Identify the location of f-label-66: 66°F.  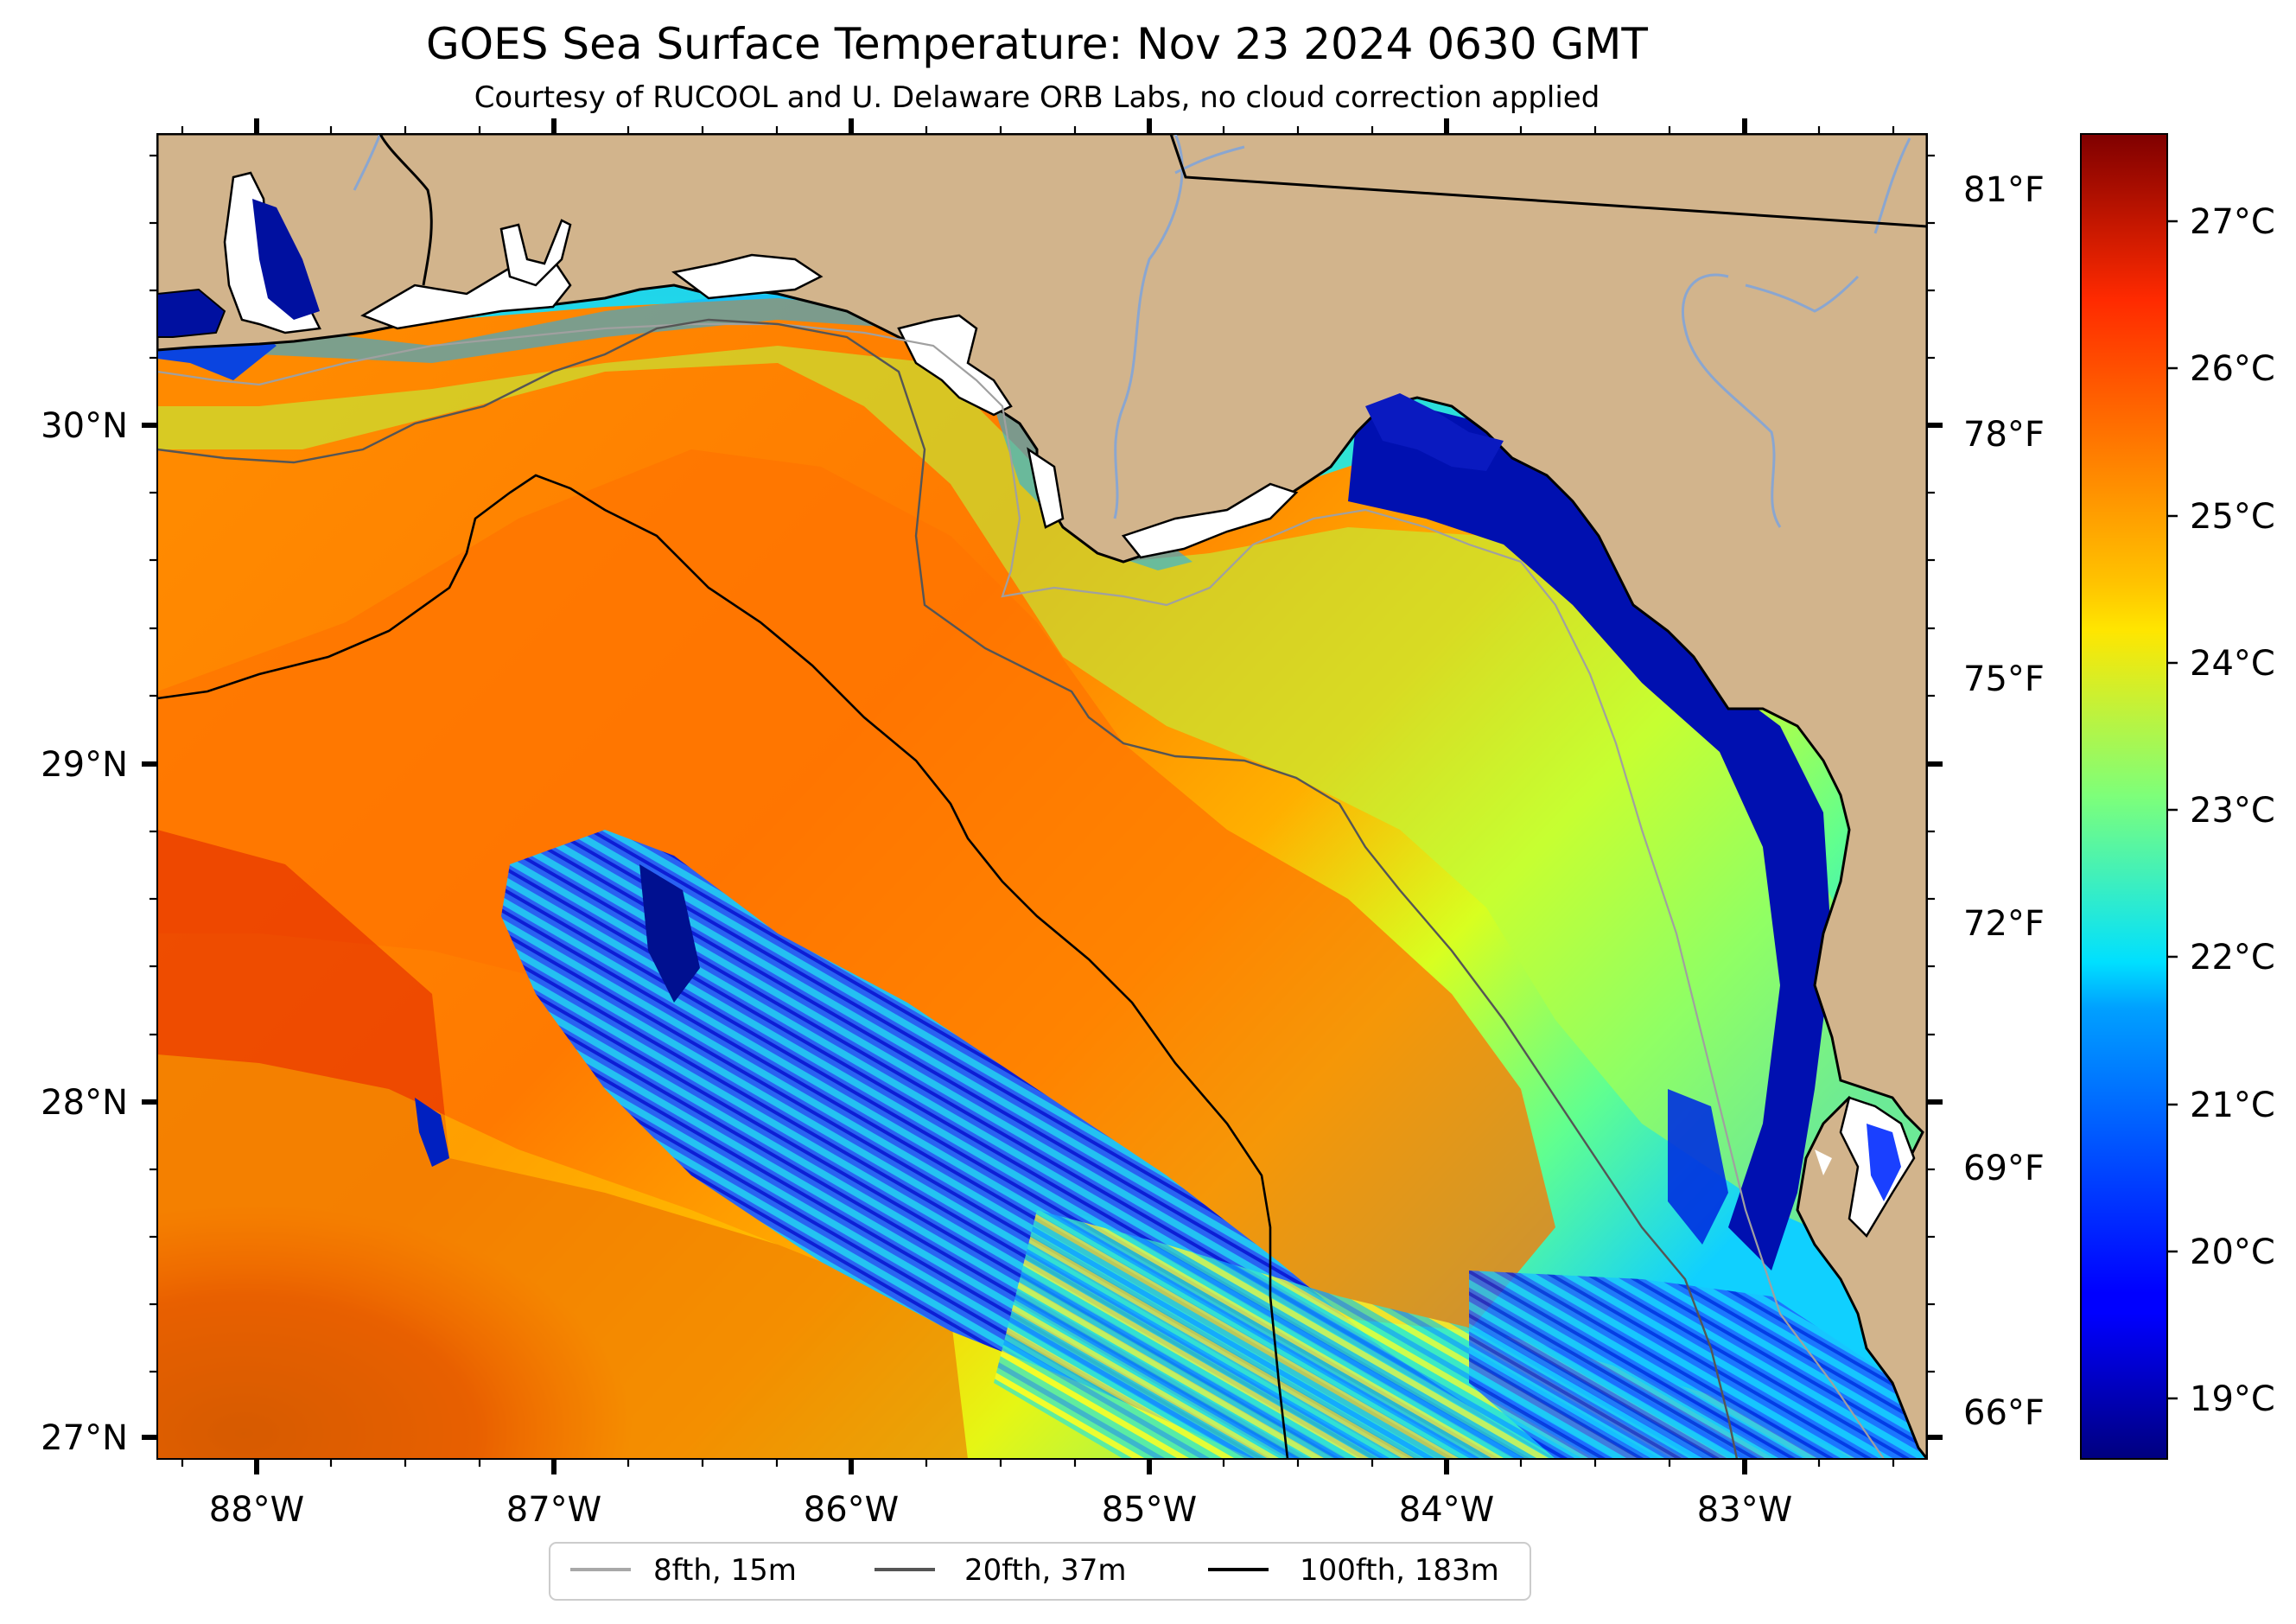
(2004, 1413).